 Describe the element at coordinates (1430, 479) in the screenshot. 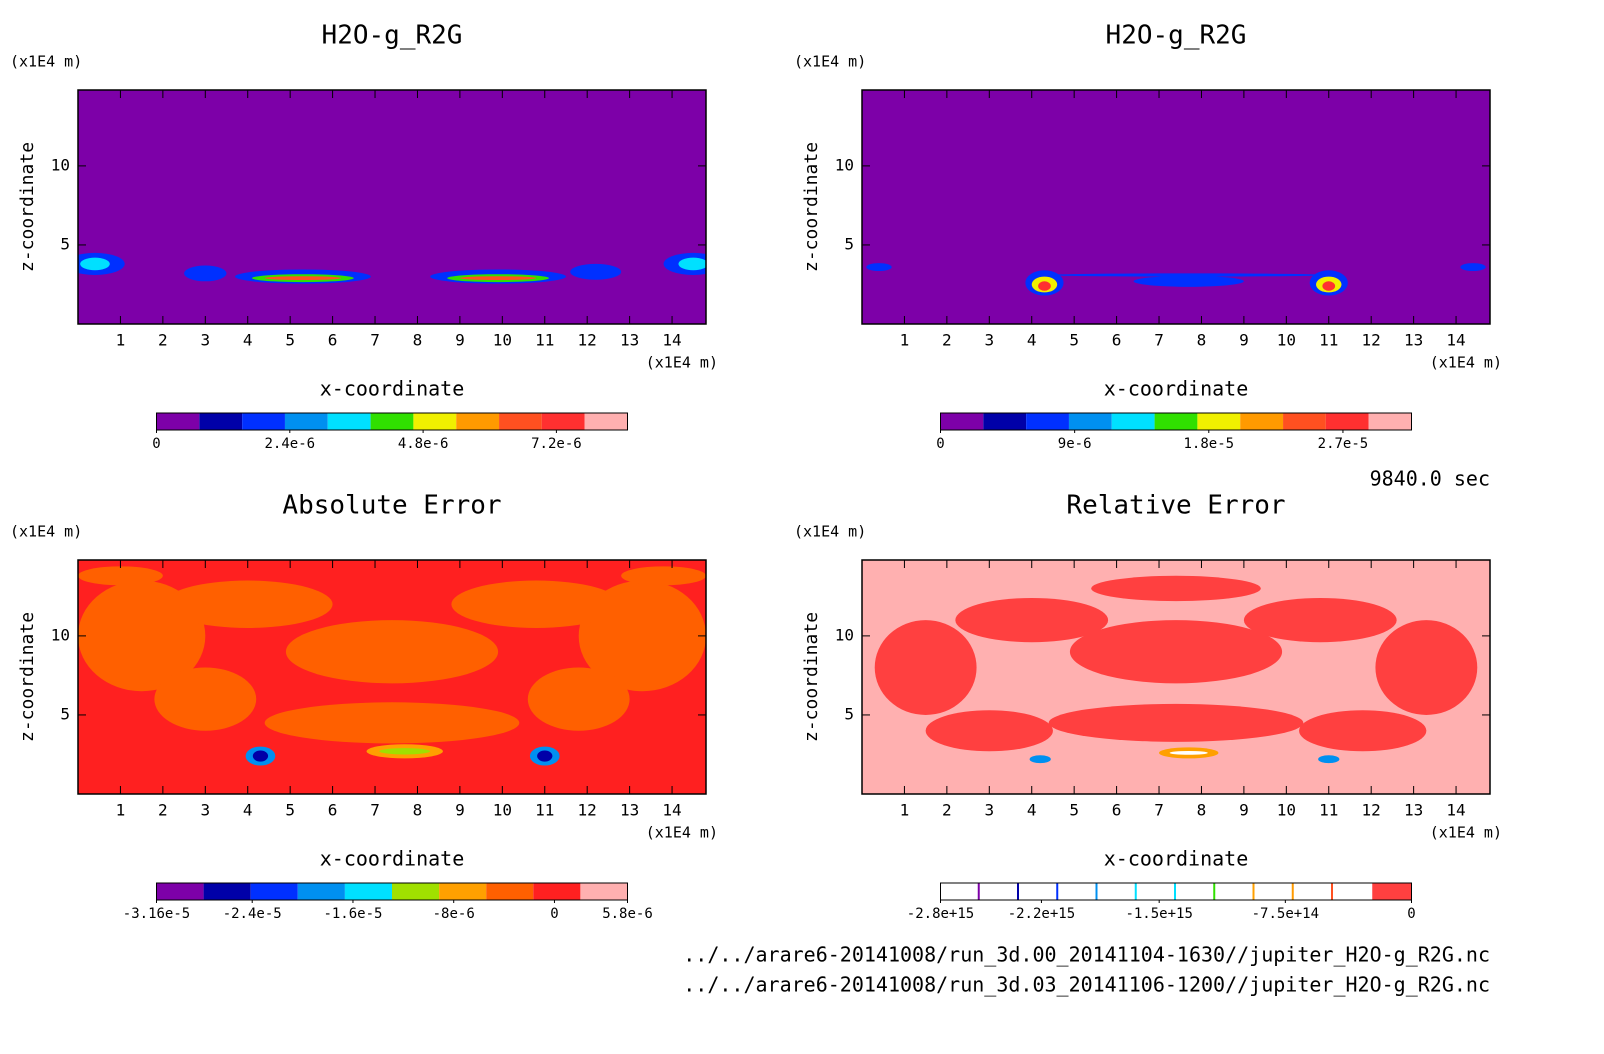

I see `time-label: 9840.0 sec` at that location.